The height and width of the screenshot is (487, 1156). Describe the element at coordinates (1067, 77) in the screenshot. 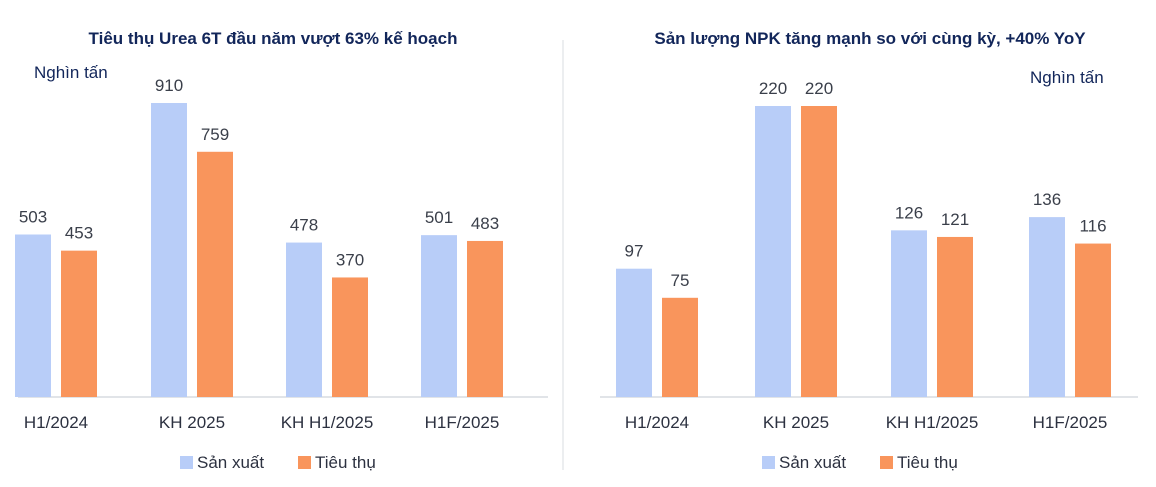

I see `npk-unit-label: Nghìn tấn` at that location.